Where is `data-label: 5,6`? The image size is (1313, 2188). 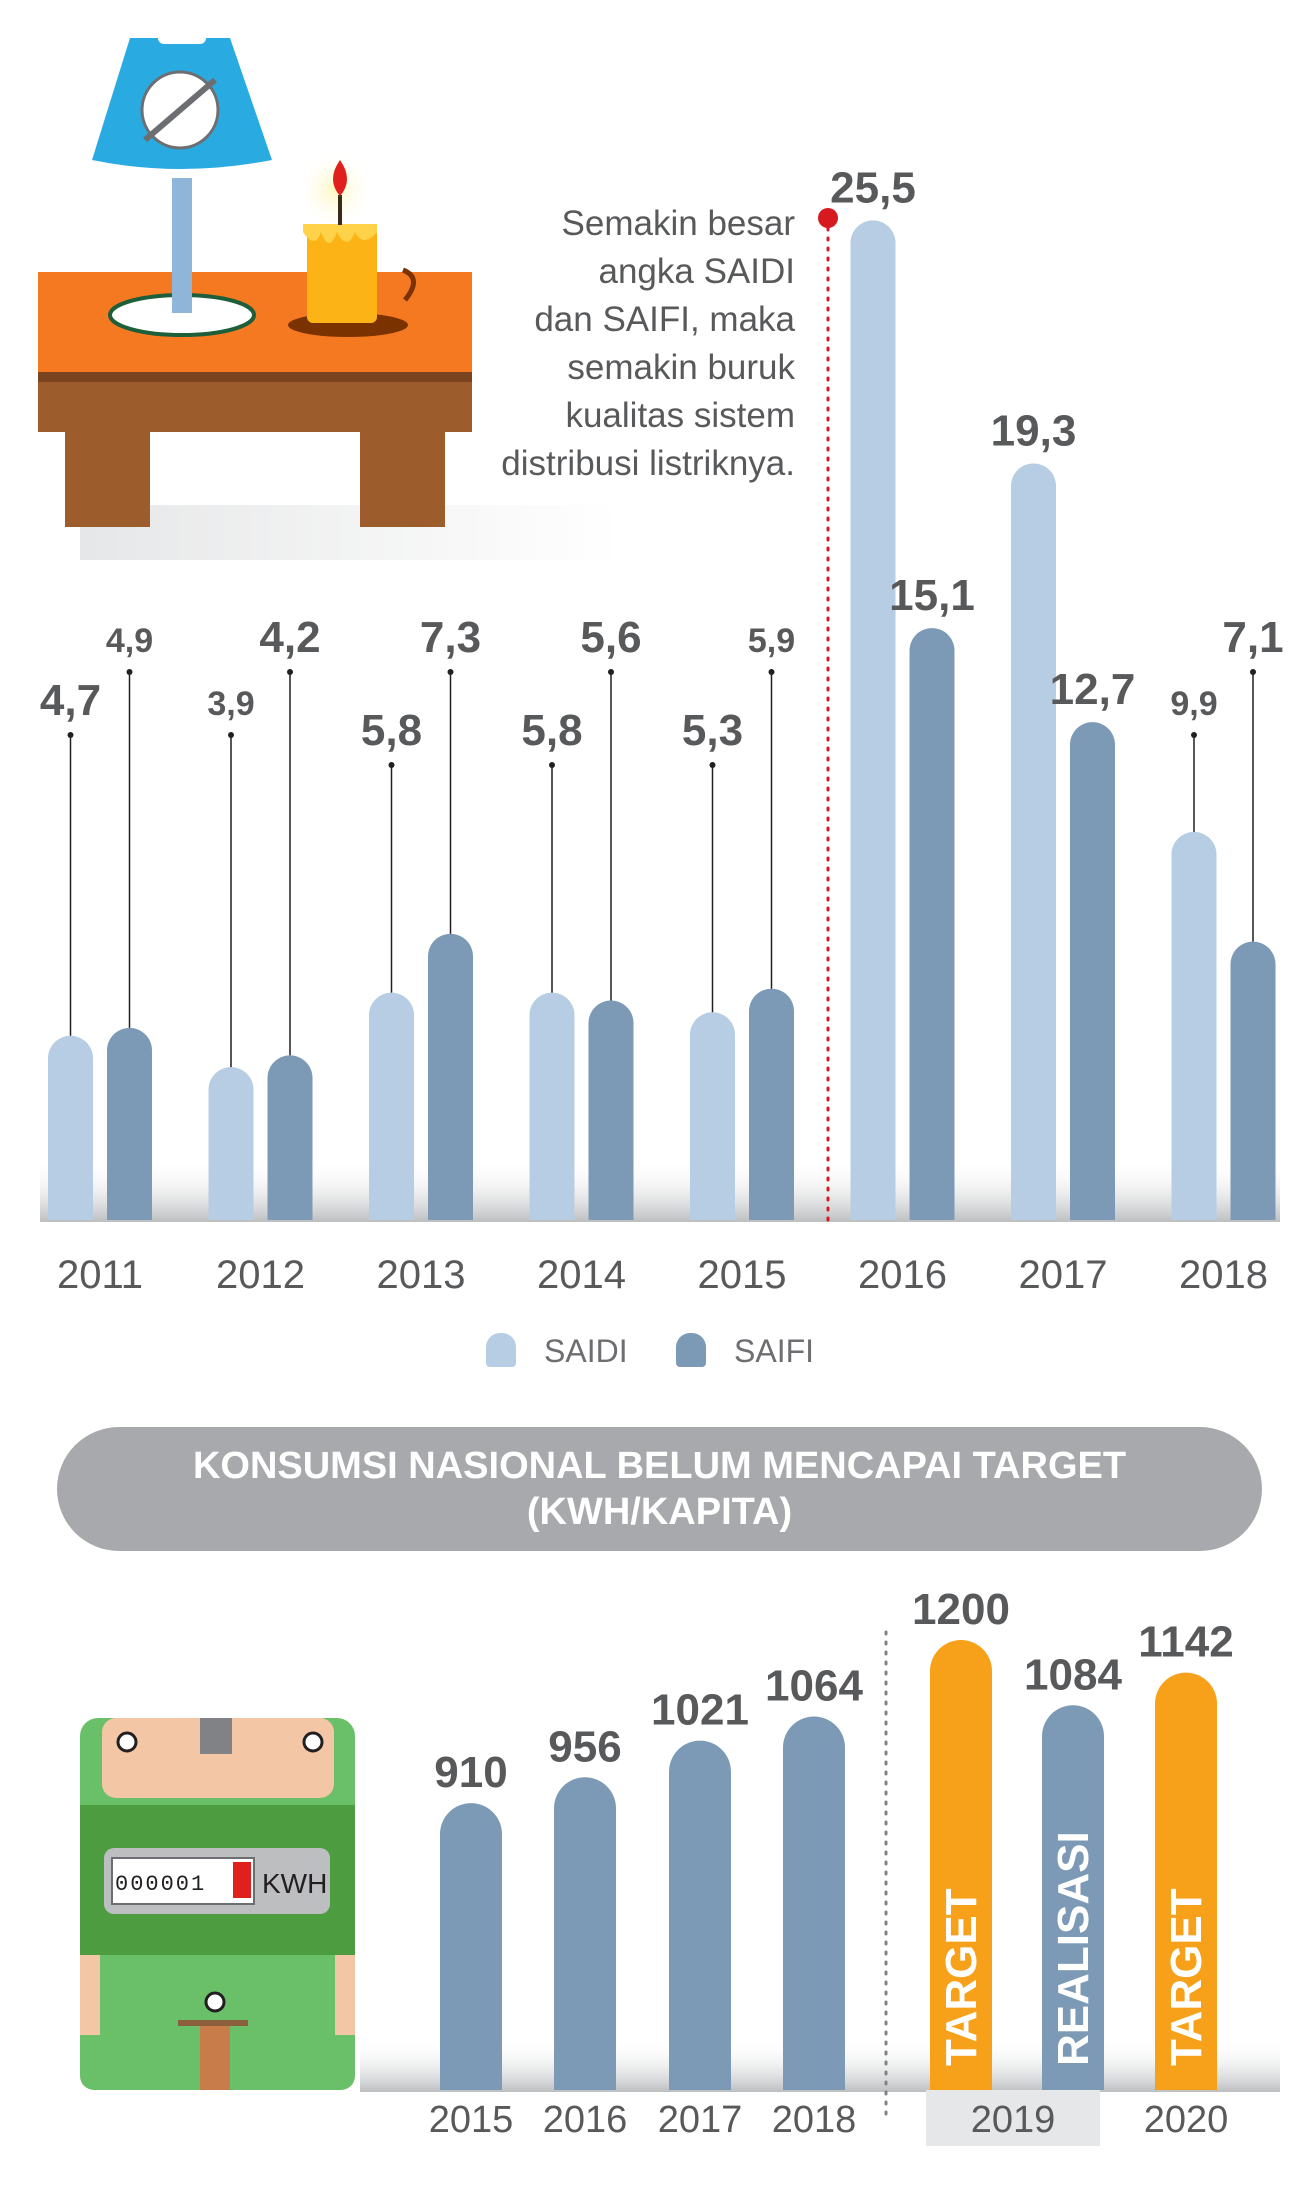
data-label: 5,6 is located at coordinates (610, 637).